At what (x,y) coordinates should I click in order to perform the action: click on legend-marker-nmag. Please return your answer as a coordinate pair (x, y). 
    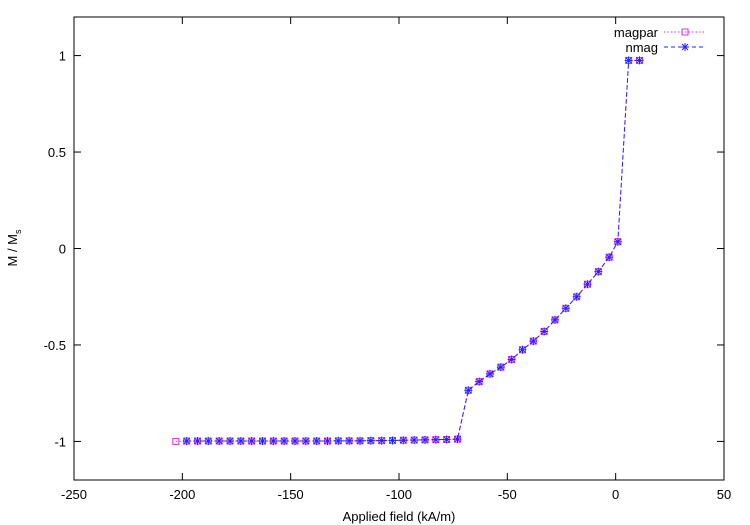
    Looking at the image, I should click on (685, 47).